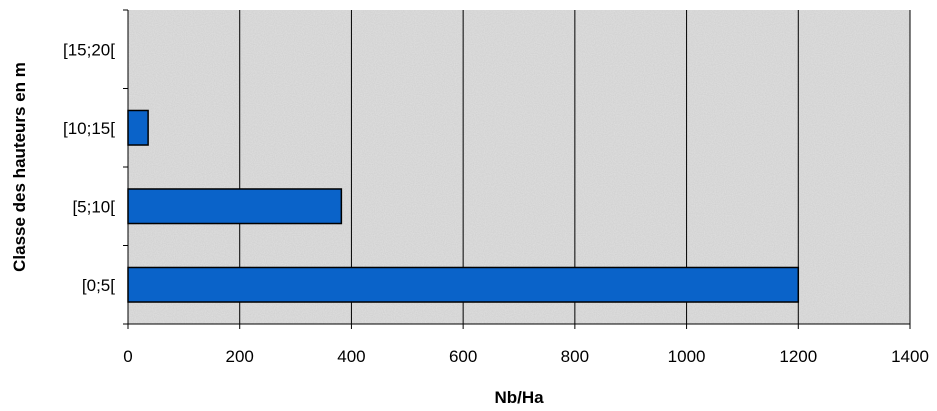  Describe the element at coordinates (89, 128) in the screenshot. I see `y-tick-label-2: [10;15[` at that location.